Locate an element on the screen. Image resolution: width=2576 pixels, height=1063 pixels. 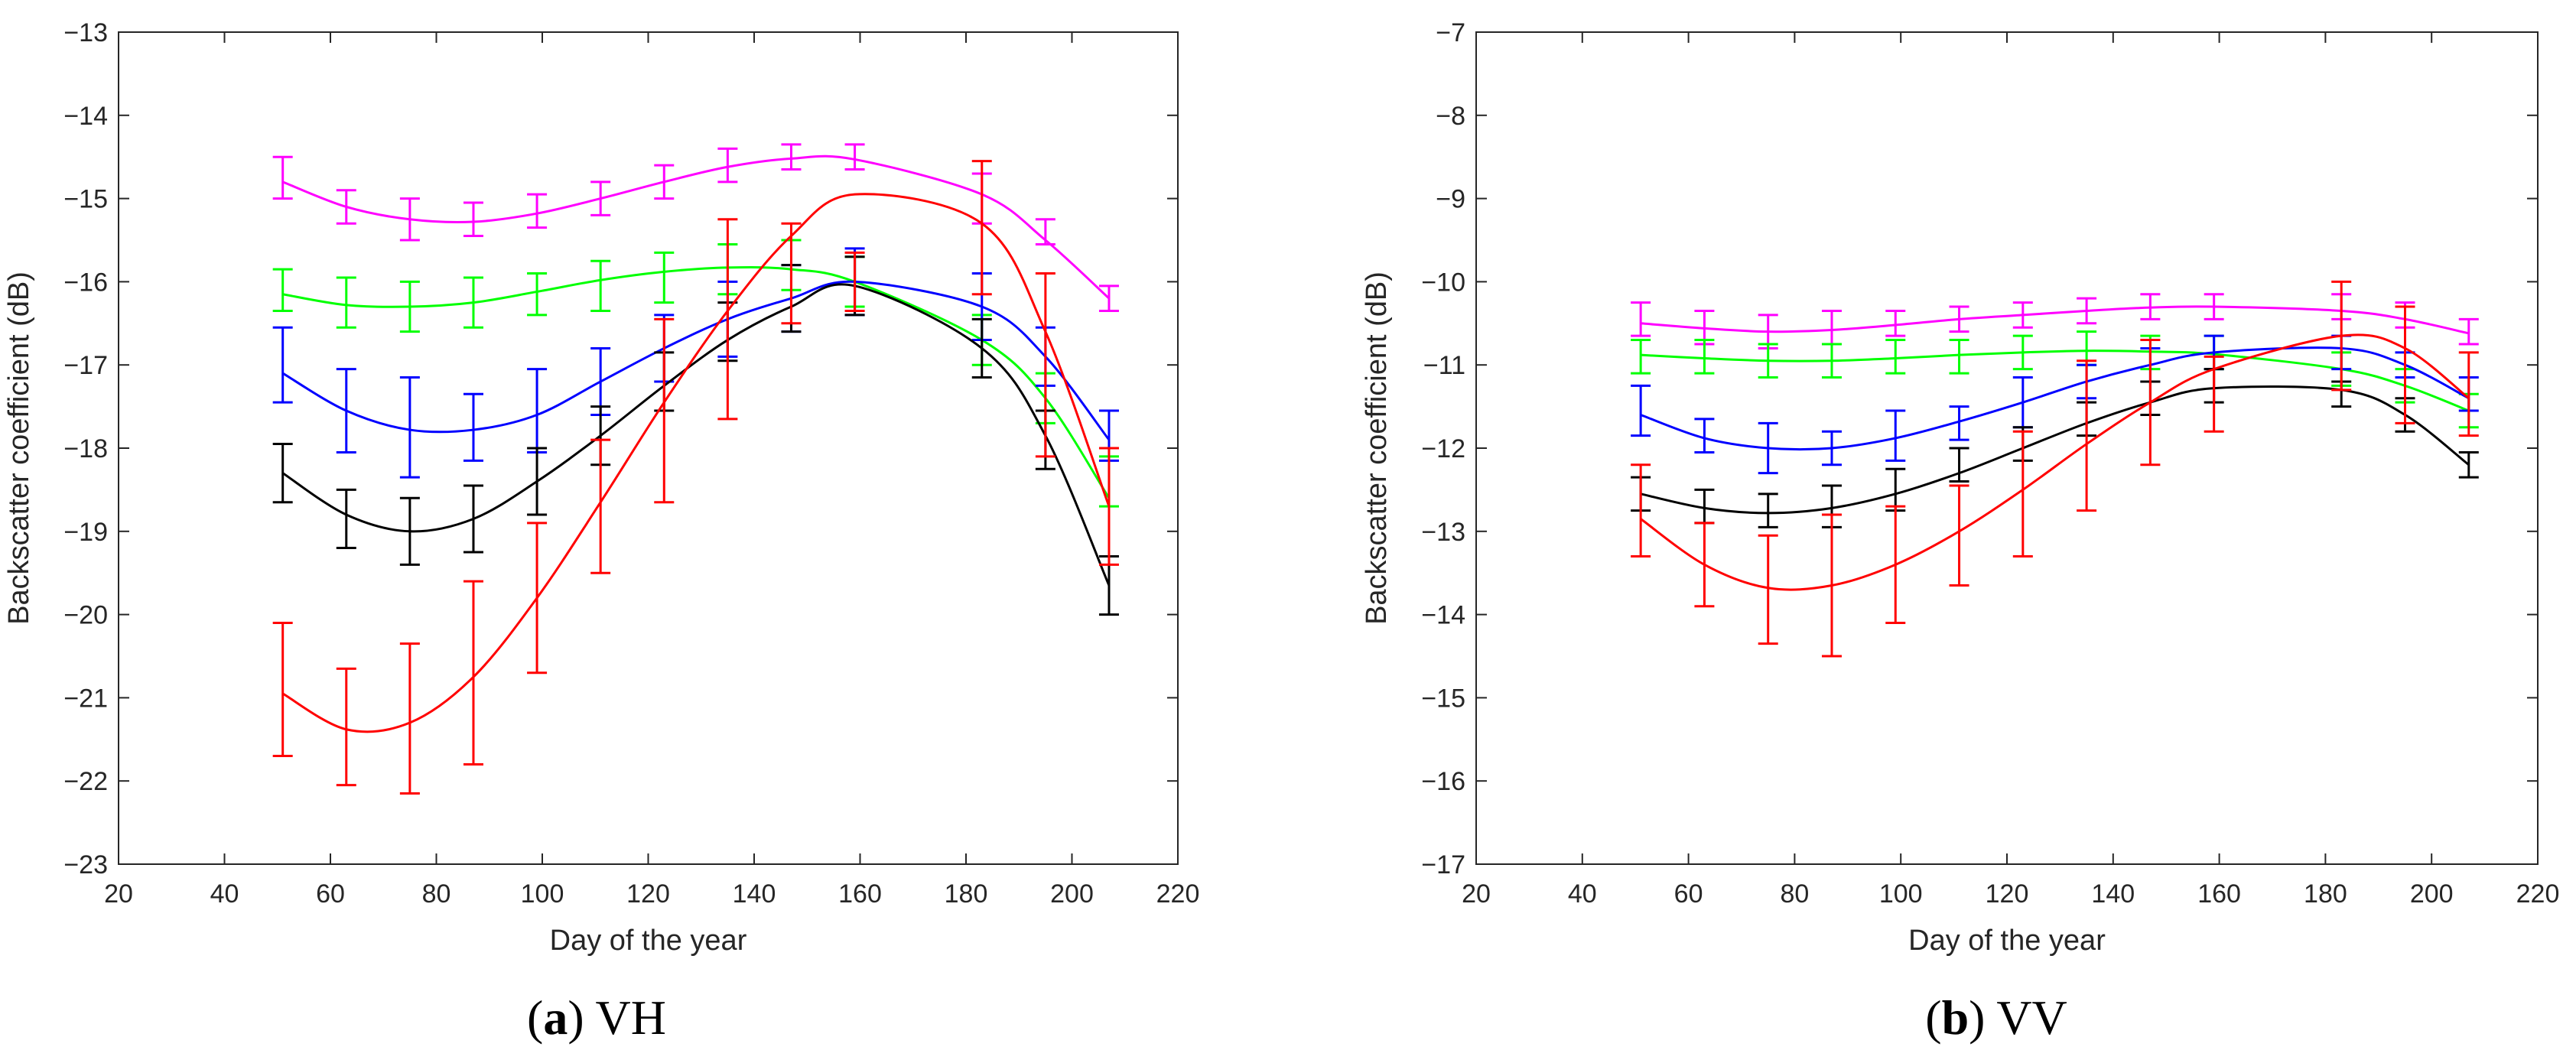
caption-paren-open: ( is located at coordinates (535, 1018).